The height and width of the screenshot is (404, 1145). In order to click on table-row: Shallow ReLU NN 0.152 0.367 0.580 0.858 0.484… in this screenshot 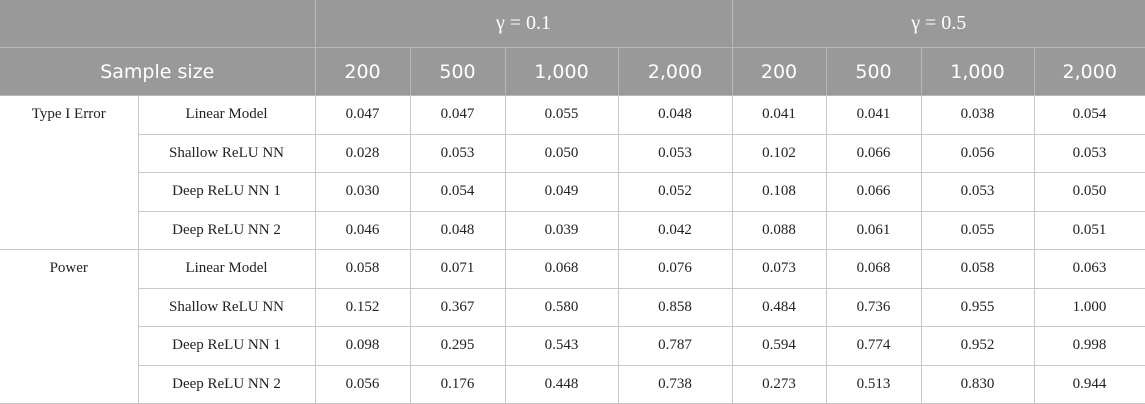, I will do `click(572, 307)`.